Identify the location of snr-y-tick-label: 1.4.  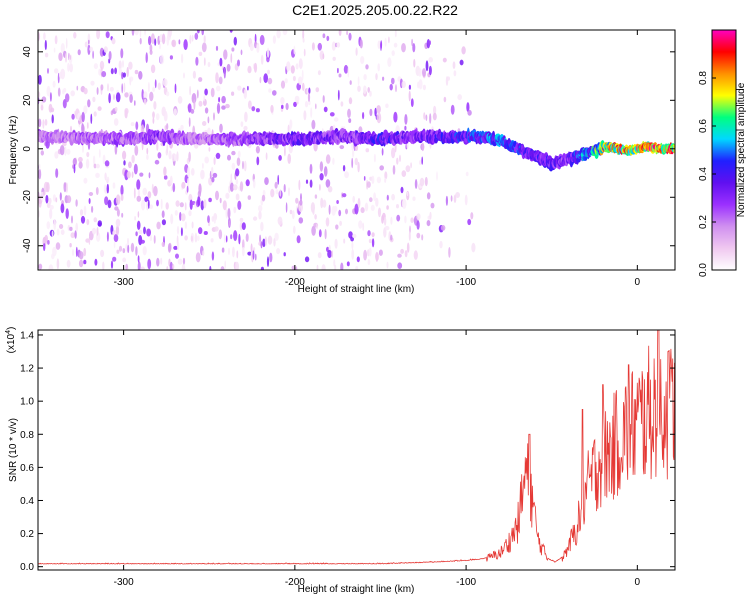
(27, 335).